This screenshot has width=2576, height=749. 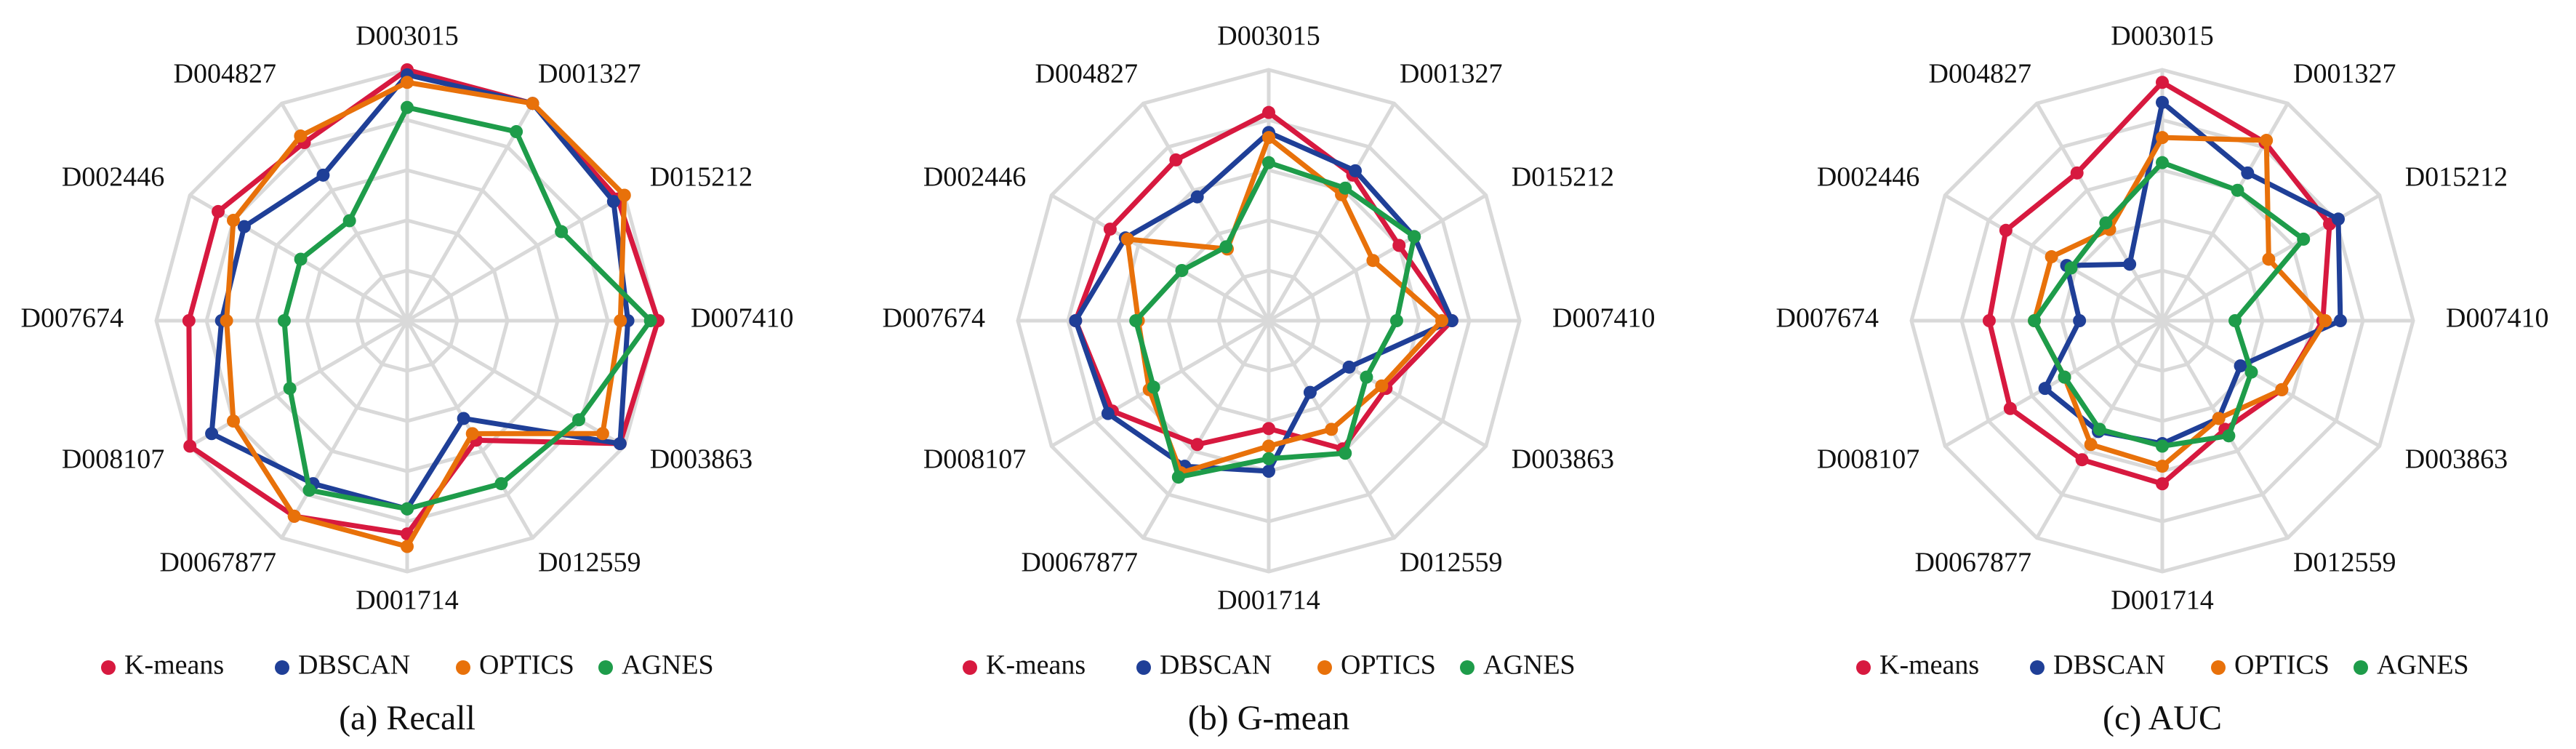 What do you see at coordinates (72, 318) in the screenshot?
I see `axis-label: D007674` at bounding box center [72, 318].